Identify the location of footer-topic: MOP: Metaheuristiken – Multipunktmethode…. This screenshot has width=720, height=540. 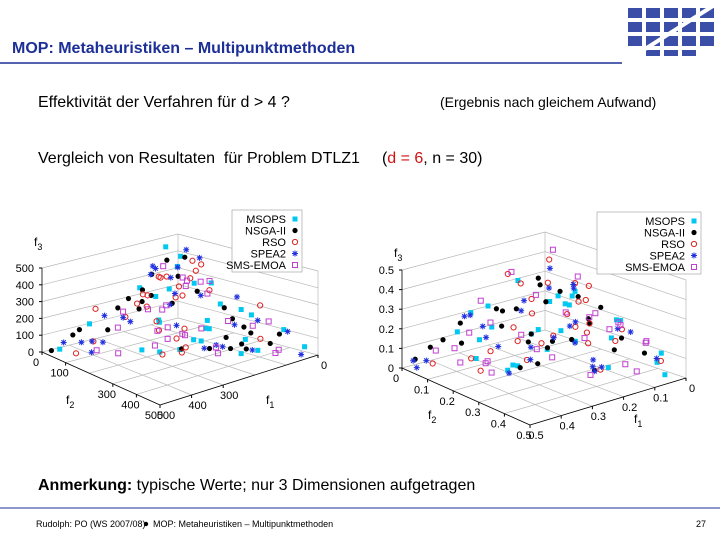
(243, 524).